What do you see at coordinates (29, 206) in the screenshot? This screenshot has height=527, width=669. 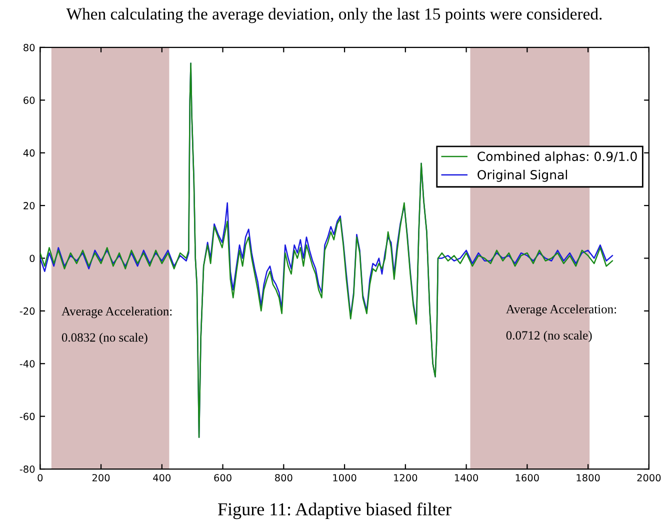 I see `y-tick-label: 20` at bounding box center [29, 206].